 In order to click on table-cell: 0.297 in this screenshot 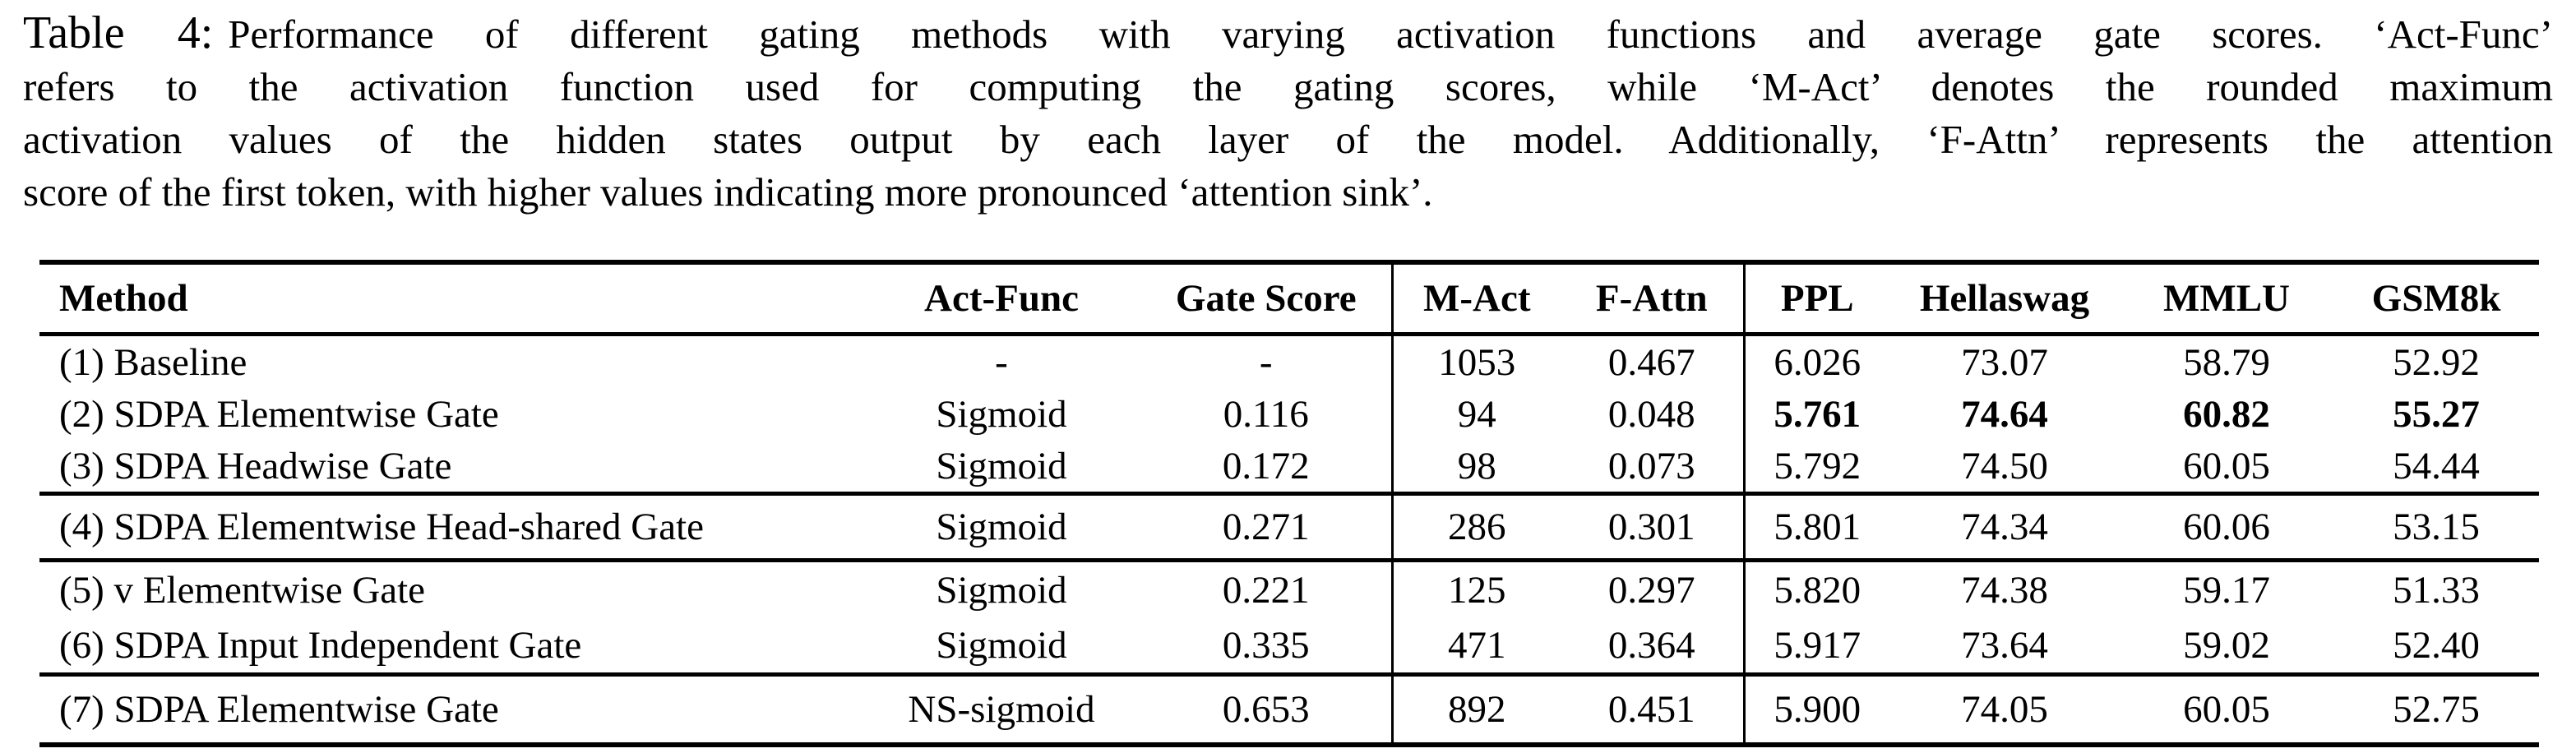, I will do `click(1651, 590)`.